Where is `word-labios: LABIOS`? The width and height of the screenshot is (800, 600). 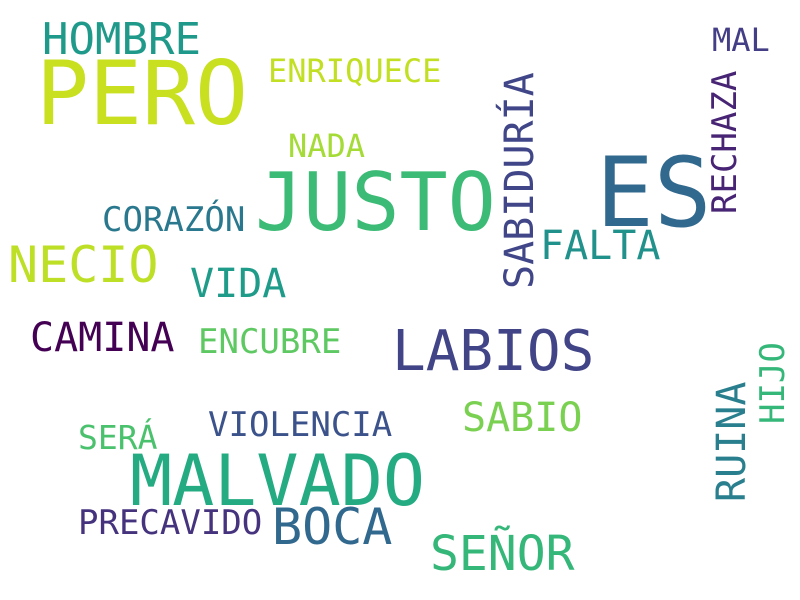
word-labios: LABIOS is located at coordinates (493, 351).